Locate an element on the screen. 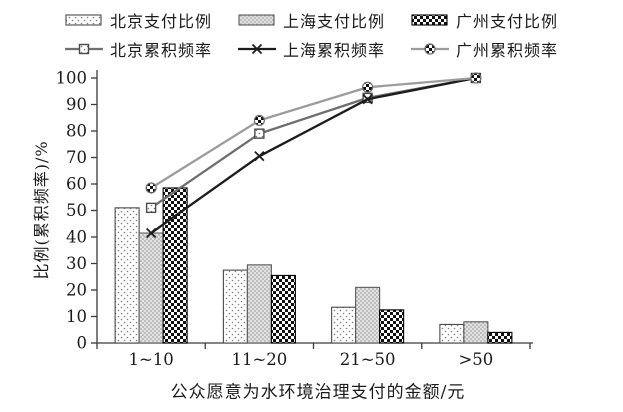 The width and height of the screenshot is (623, 412). legend-row-lines: 北京累积频率 上海累积频率 广州累积频率 is located at coordinates (311, 49).